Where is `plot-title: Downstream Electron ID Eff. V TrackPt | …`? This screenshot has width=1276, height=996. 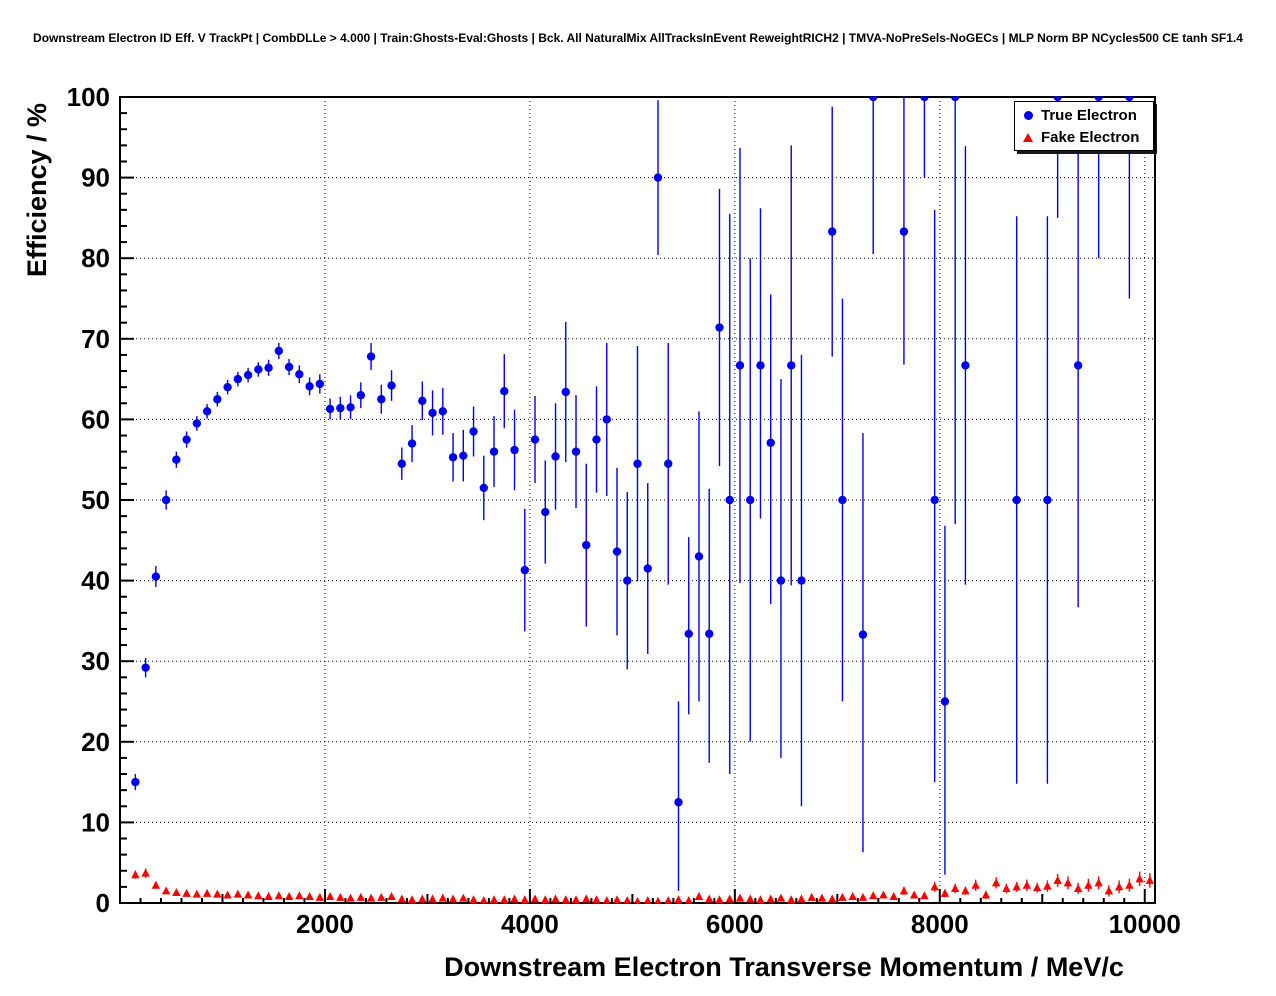
plot-title: Downstream Electron ID Eff. V TrackPt | … is located at coordinates (638, 38).